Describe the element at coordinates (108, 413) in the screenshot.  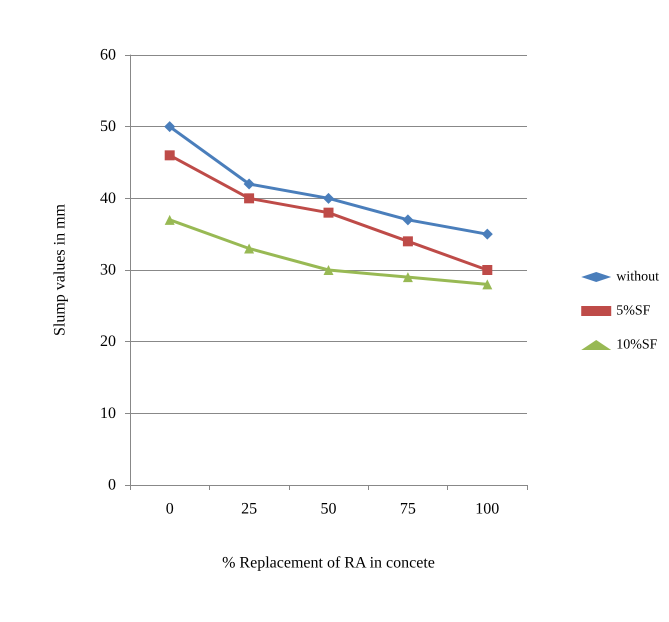
I see `y-tick-label: 10` at that location.